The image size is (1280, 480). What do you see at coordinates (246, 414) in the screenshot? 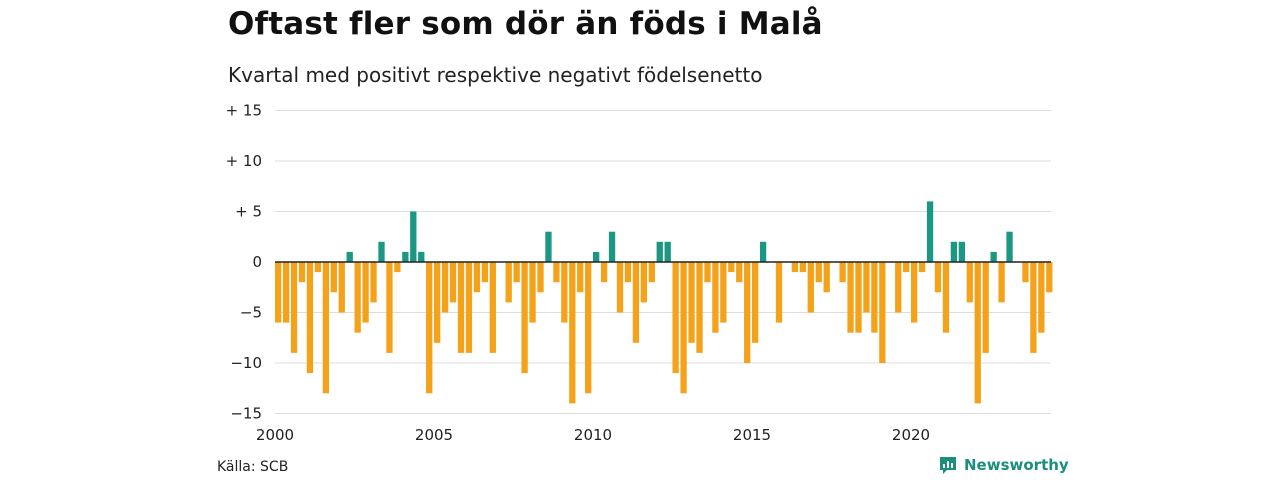
I see `y-tick-label: −15` at bounding box center [246, 414].